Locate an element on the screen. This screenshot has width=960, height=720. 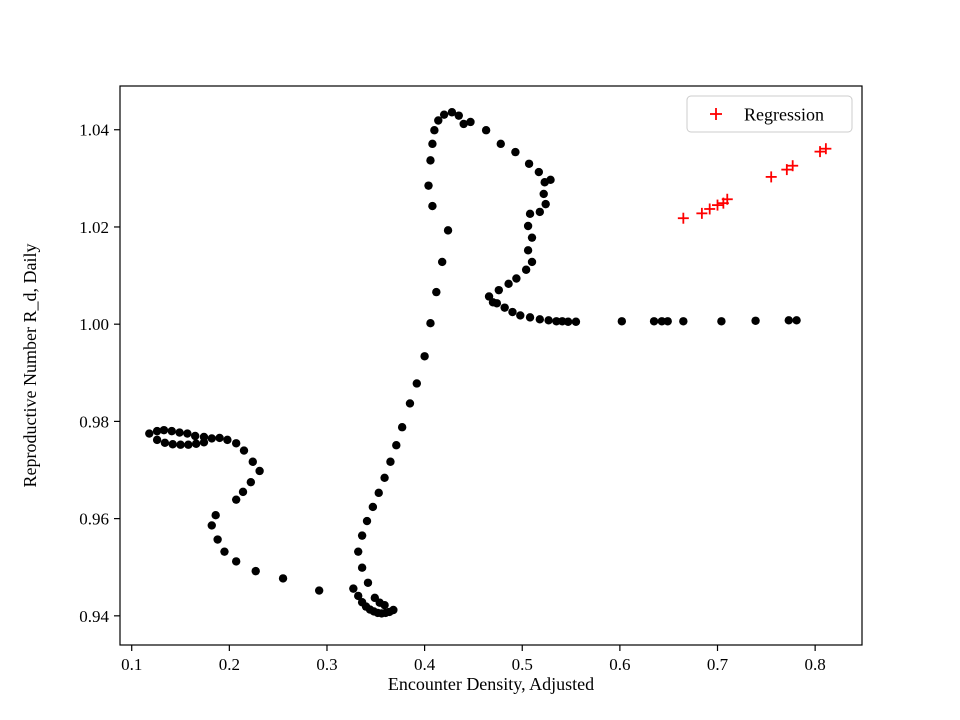
y-tick-label: 1.04 is located at coordinates (94, 130).